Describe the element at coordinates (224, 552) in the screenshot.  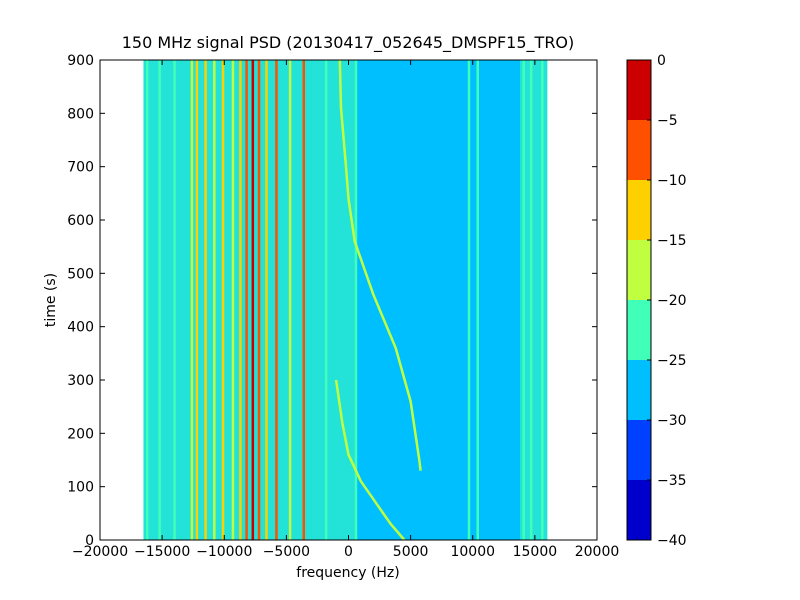
I see `x-tick-label: −10000` at that location.